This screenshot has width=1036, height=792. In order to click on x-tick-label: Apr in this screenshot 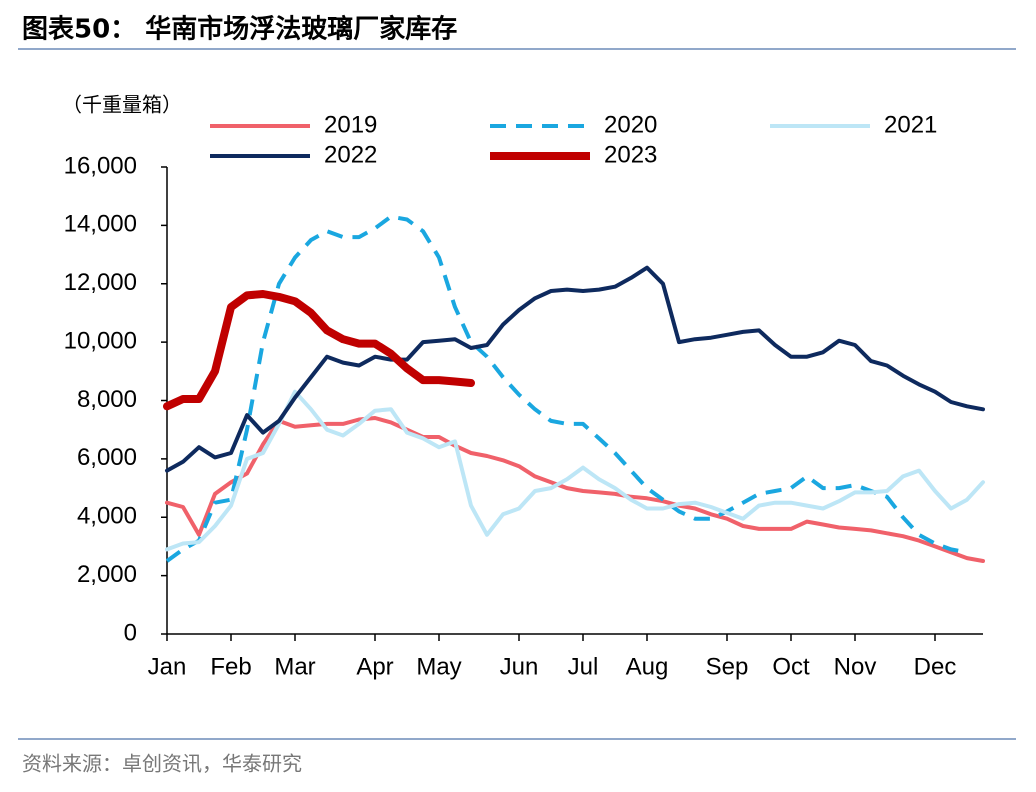, I will do `click(374, 666)`.